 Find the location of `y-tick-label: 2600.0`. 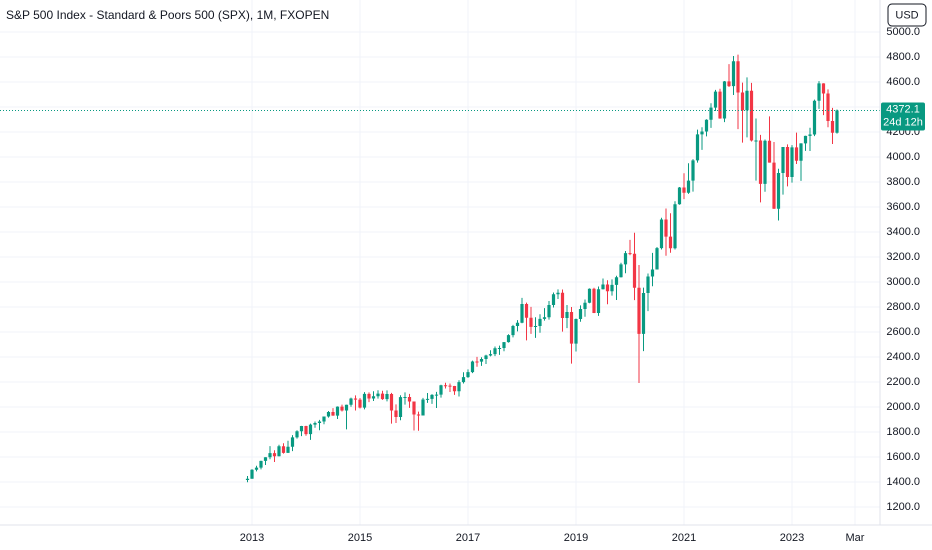

y-tick-label: 2600.0 is located at coordinates (903, 332).